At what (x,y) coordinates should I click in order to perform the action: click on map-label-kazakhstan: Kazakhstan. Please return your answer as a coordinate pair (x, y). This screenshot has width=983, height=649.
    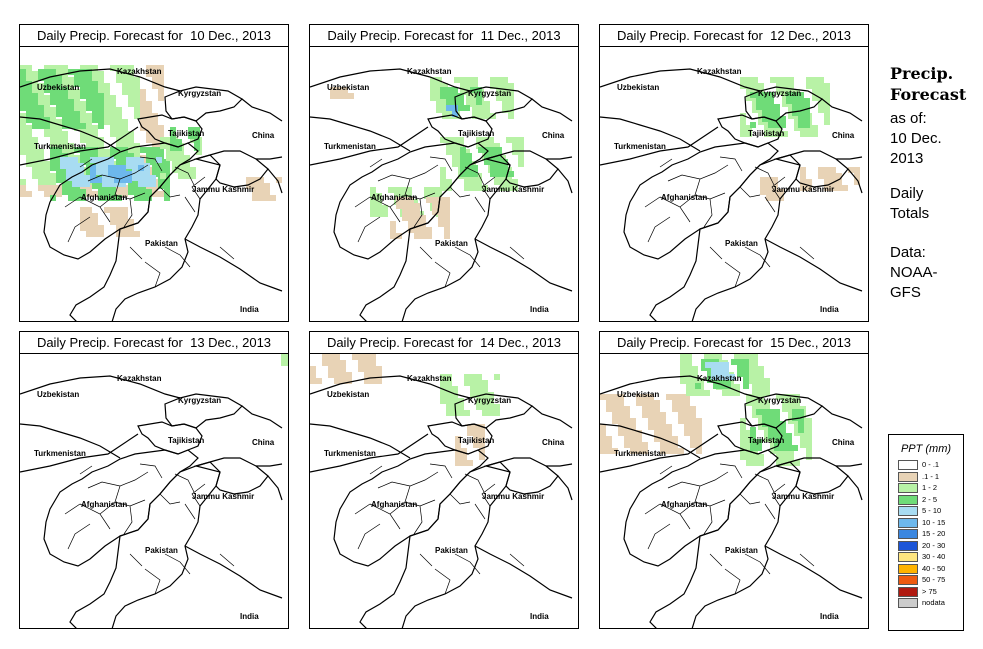
    Looking at the image, I should click on (429, 378).